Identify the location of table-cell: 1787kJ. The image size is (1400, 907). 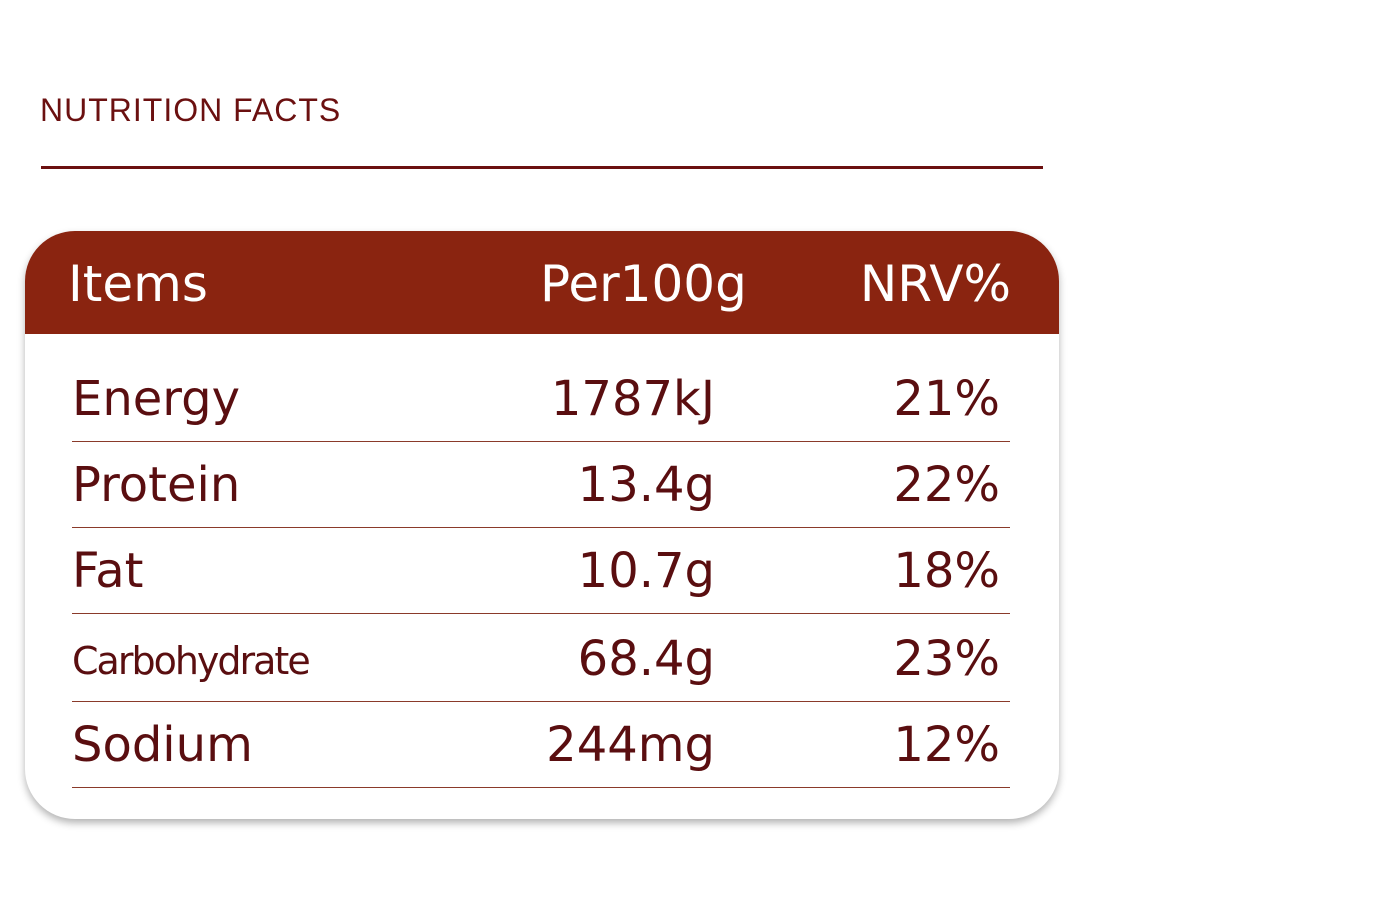
(632, 399).